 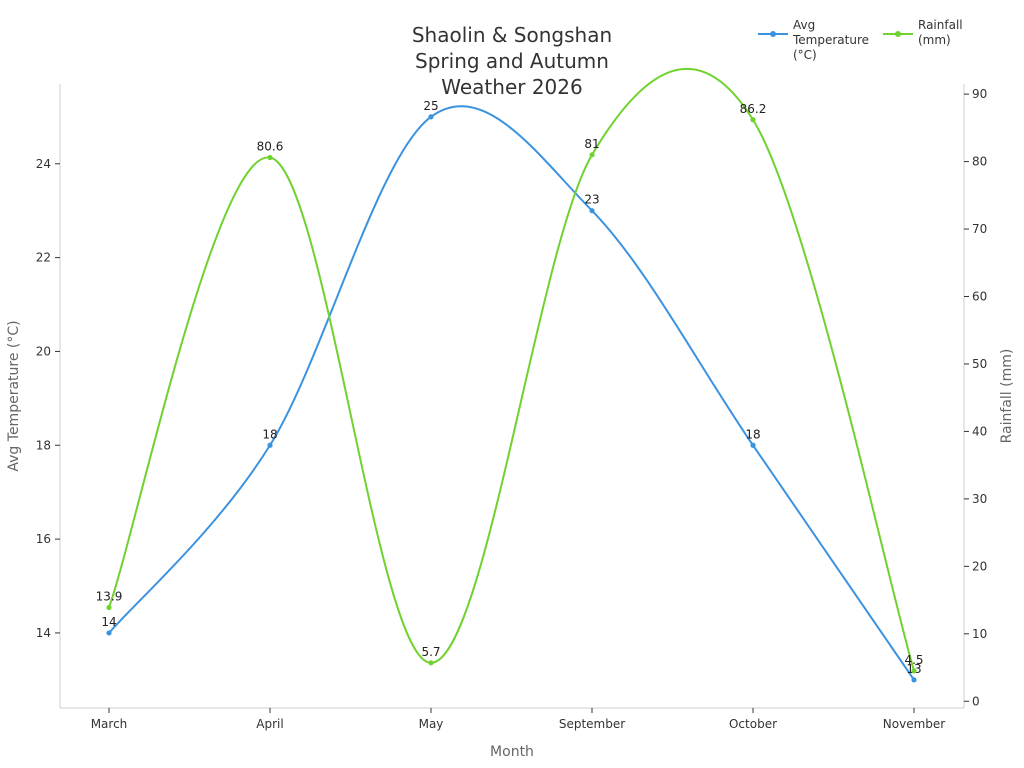 What do you see at coordinates (773, 34) in the screenshot?
I see `legend-swatch-temperature` at bounding box center [773, 34].